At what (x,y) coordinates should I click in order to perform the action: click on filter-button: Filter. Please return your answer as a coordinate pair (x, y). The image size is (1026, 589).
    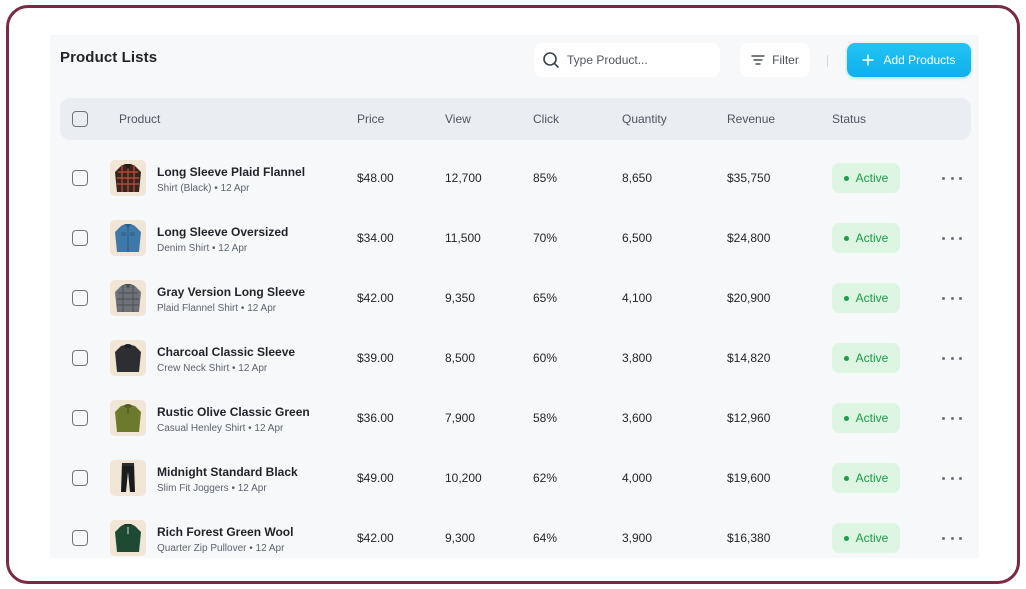
    Looking at the image, I should click on (775, 60).